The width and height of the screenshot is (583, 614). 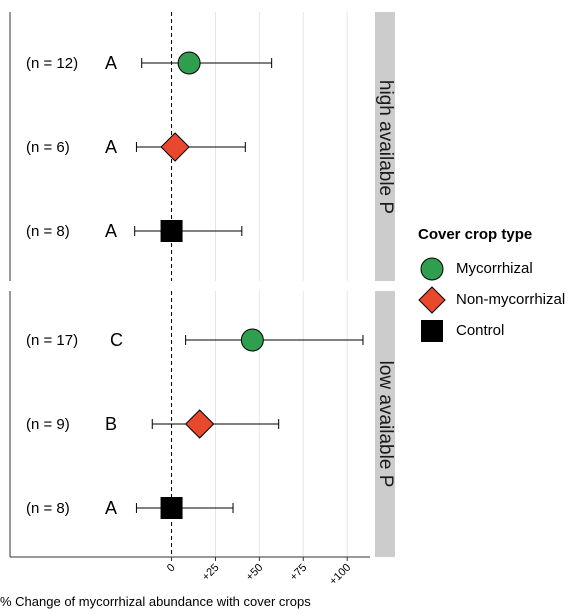 I want to click on diamond-icon, so click(x=432, y=299).